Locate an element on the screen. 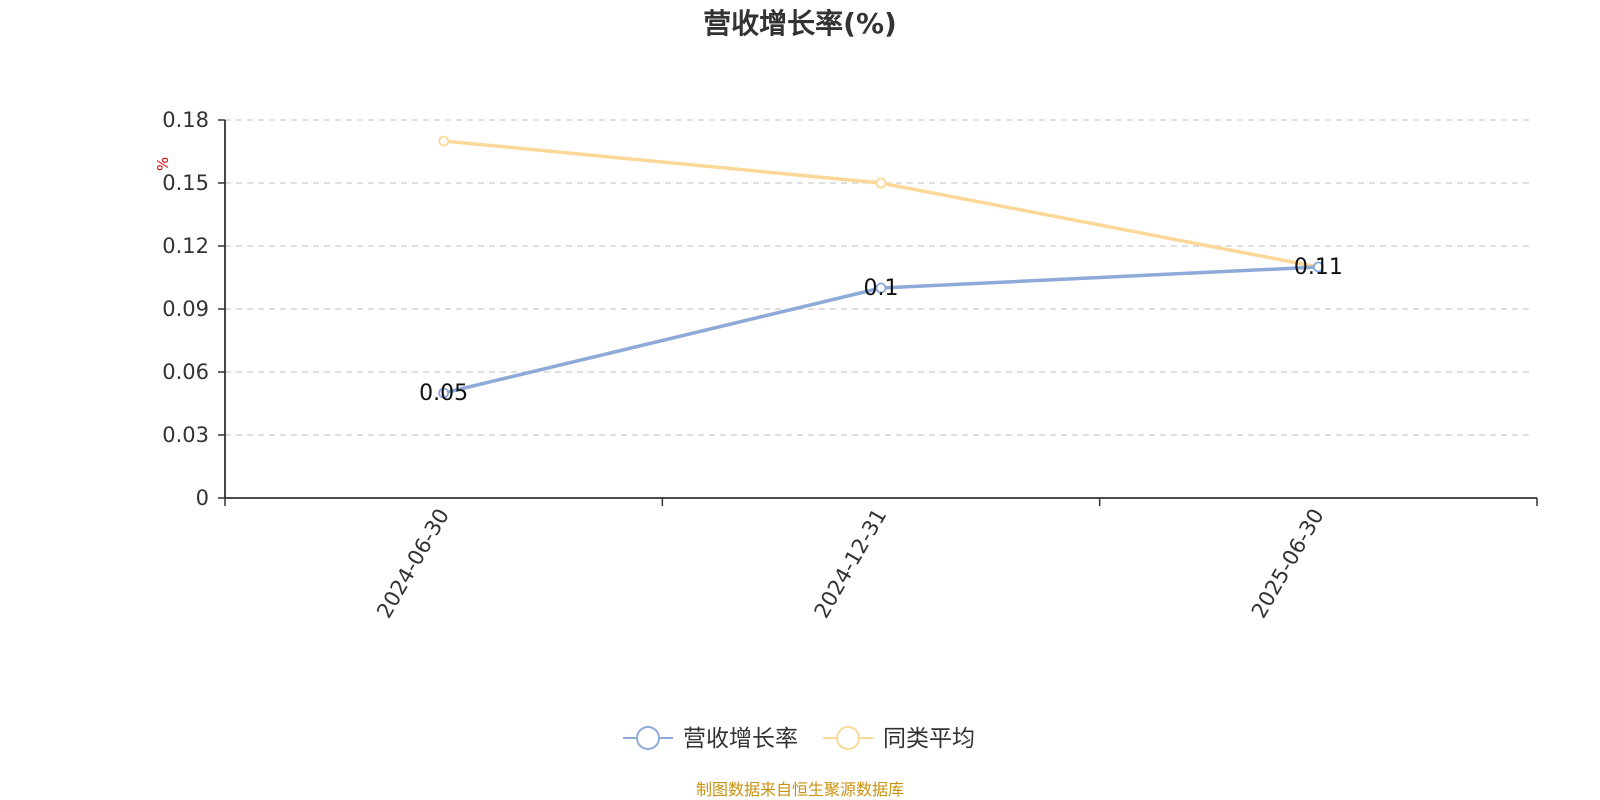  y-tick-label: 0.18 is located at coordinates (185, 120).